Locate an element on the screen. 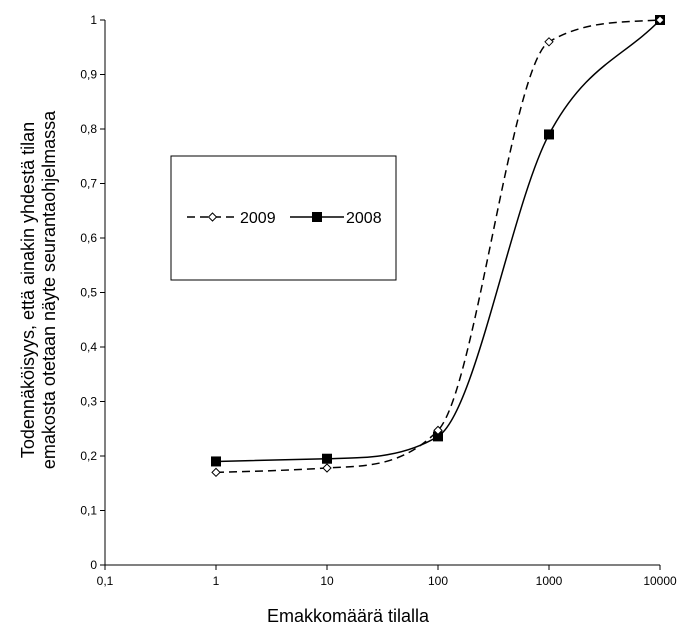 This screenshot has height=635, width=680. x-tick-label: 1 is located at coordinates (216, 581).